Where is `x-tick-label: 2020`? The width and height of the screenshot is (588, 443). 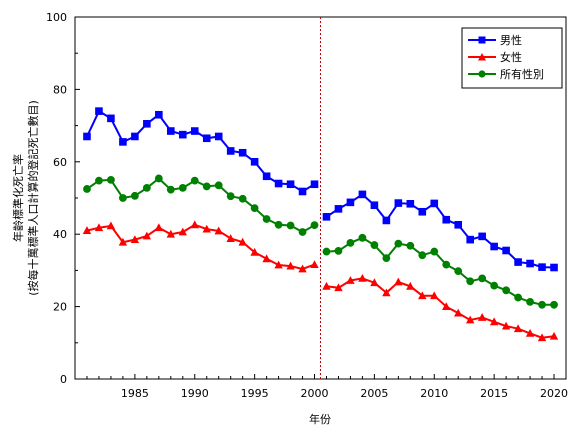 x-tick-label: 2020 is located at coordinates (554, 393).